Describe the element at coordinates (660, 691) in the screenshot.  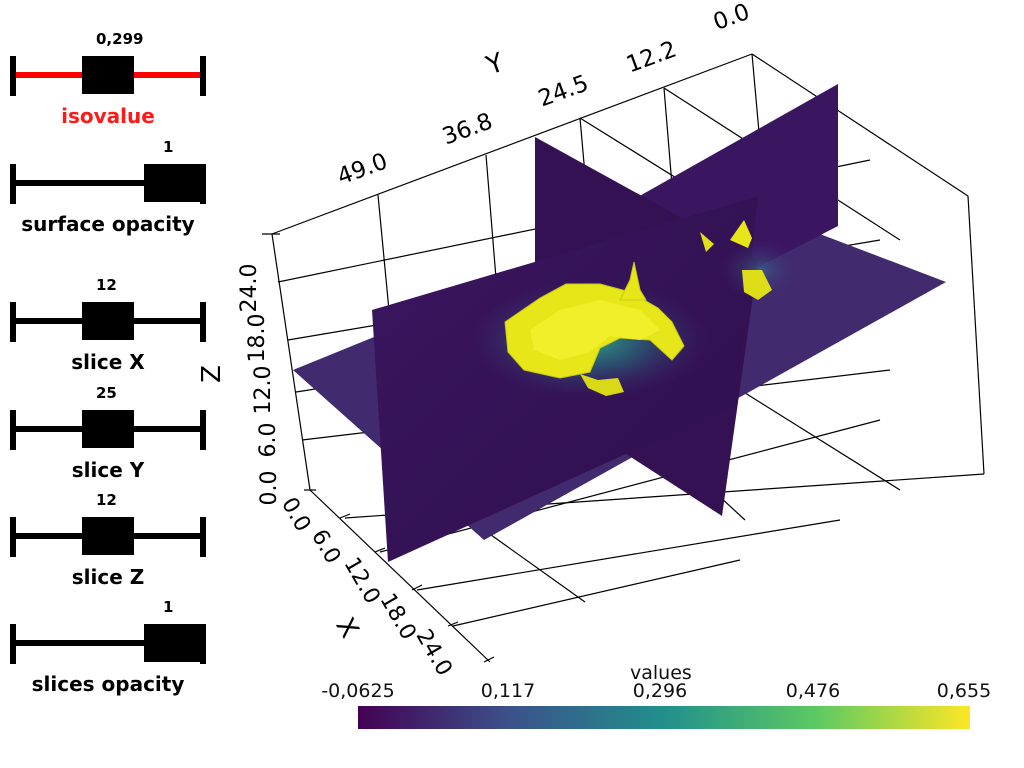
I see `colorbar-tick-label: 0,296` at that location.